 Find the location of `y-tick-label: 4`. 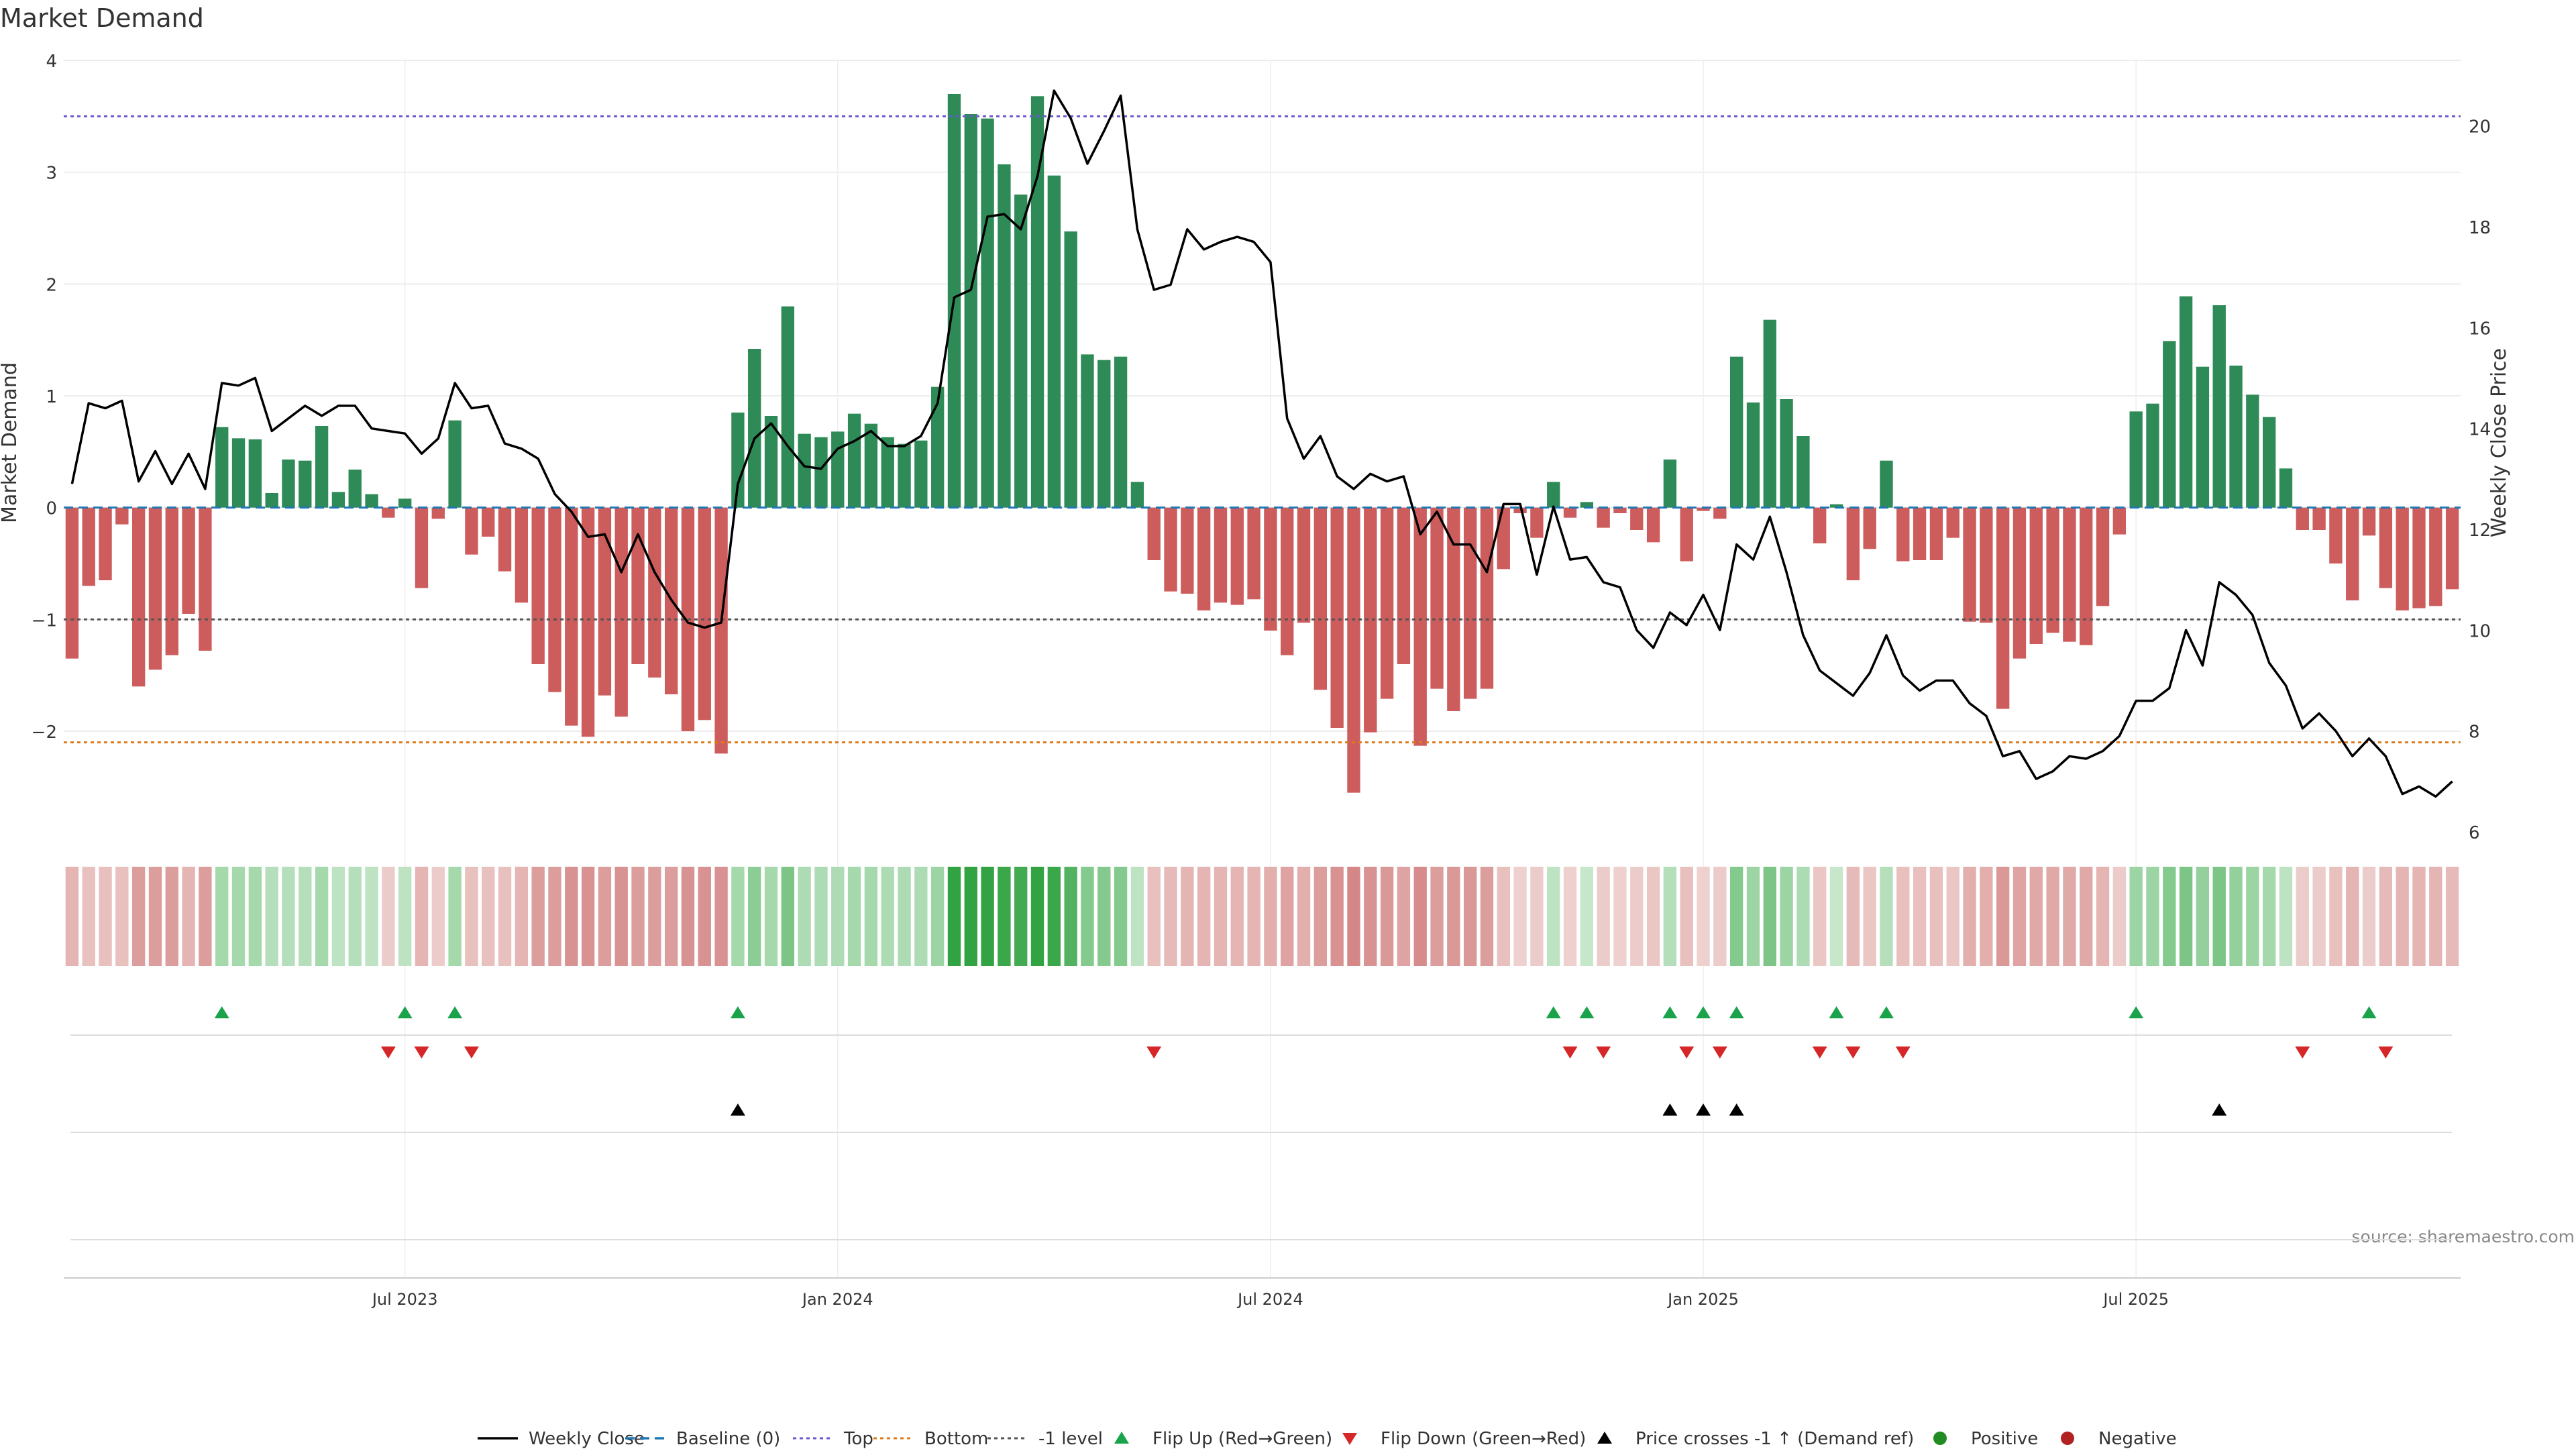

y-tick-label: 4 is located at coordinates (51, 62).